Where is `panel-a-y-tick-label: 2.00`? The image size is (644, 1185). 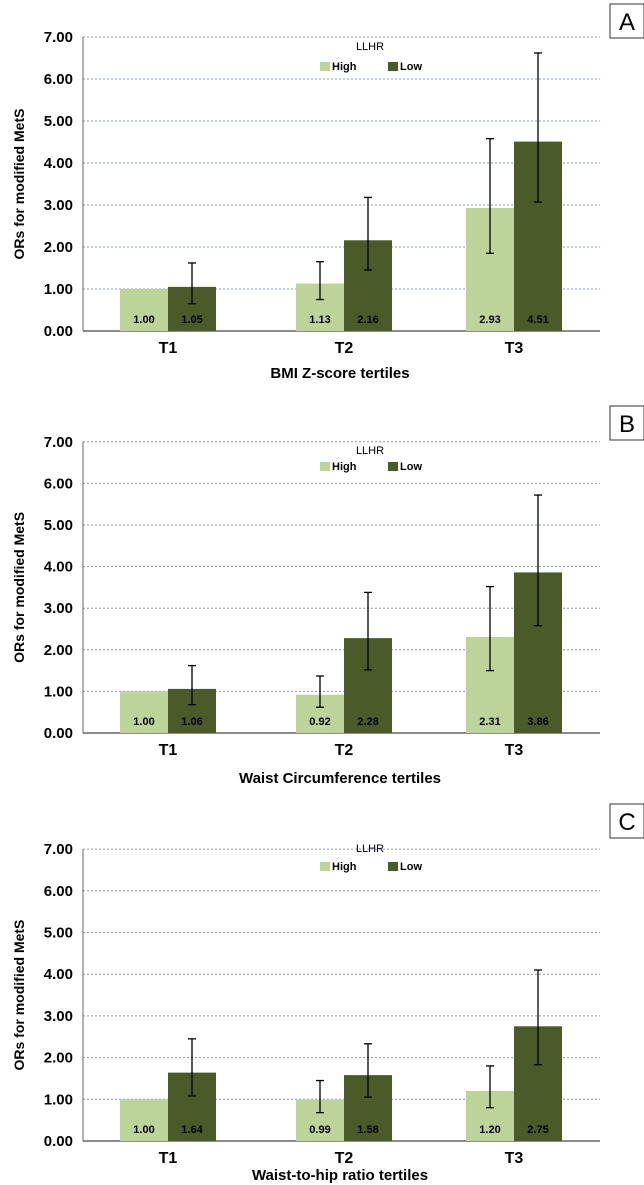 panel-a-y-tick-label: 2.00 is located at coordinates (58, 247).